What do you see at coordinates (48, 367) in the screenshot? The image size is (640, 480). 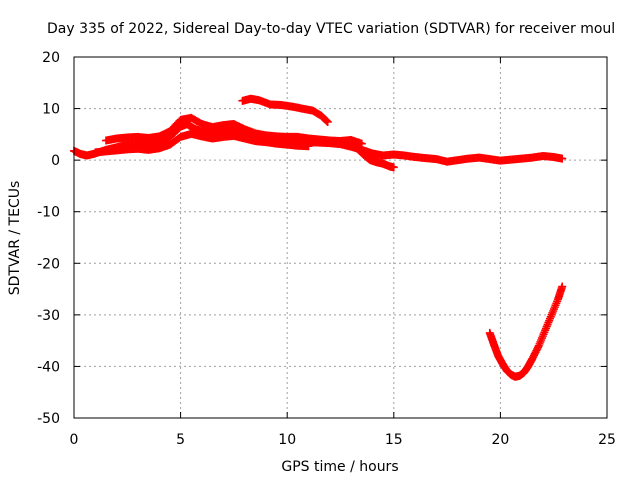 I see `y-tick-label: -40` at bounding box center [48, 367].